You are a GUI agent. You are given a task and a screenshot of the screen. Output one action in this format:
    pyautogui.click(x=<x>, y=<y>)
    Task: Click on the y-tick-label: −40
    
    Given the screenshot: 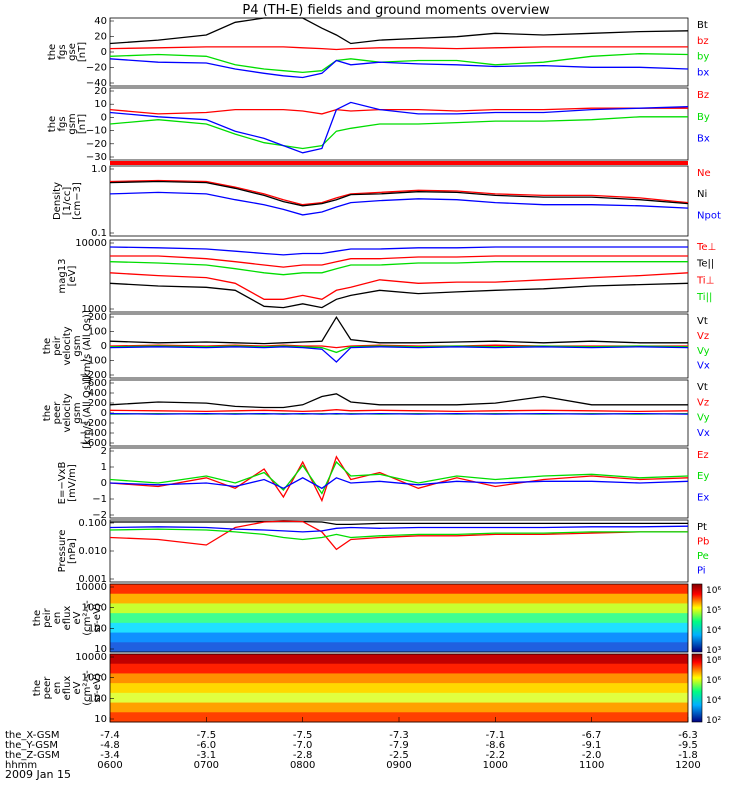 What is the action you would take?
    pyautogui.click(x=96, y=83)
    